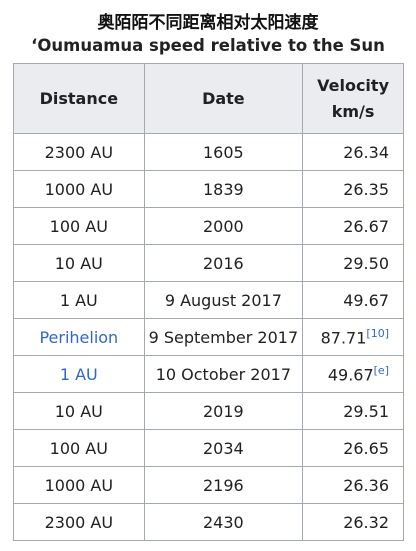 The height and width of the screenshot is (551, 416). I want to click on velocity-cell: 29.50, so click(353, 263).